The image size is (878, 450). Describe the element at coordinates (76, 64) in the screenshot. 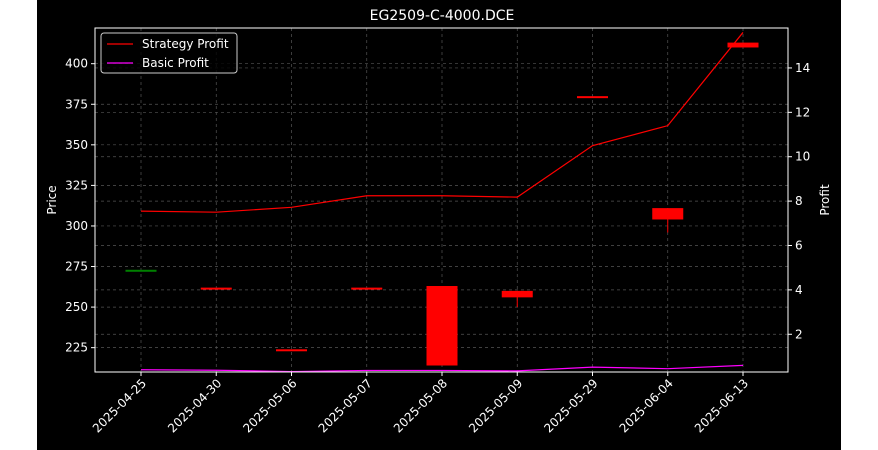

I see `y-tick-label: 400` at that location.